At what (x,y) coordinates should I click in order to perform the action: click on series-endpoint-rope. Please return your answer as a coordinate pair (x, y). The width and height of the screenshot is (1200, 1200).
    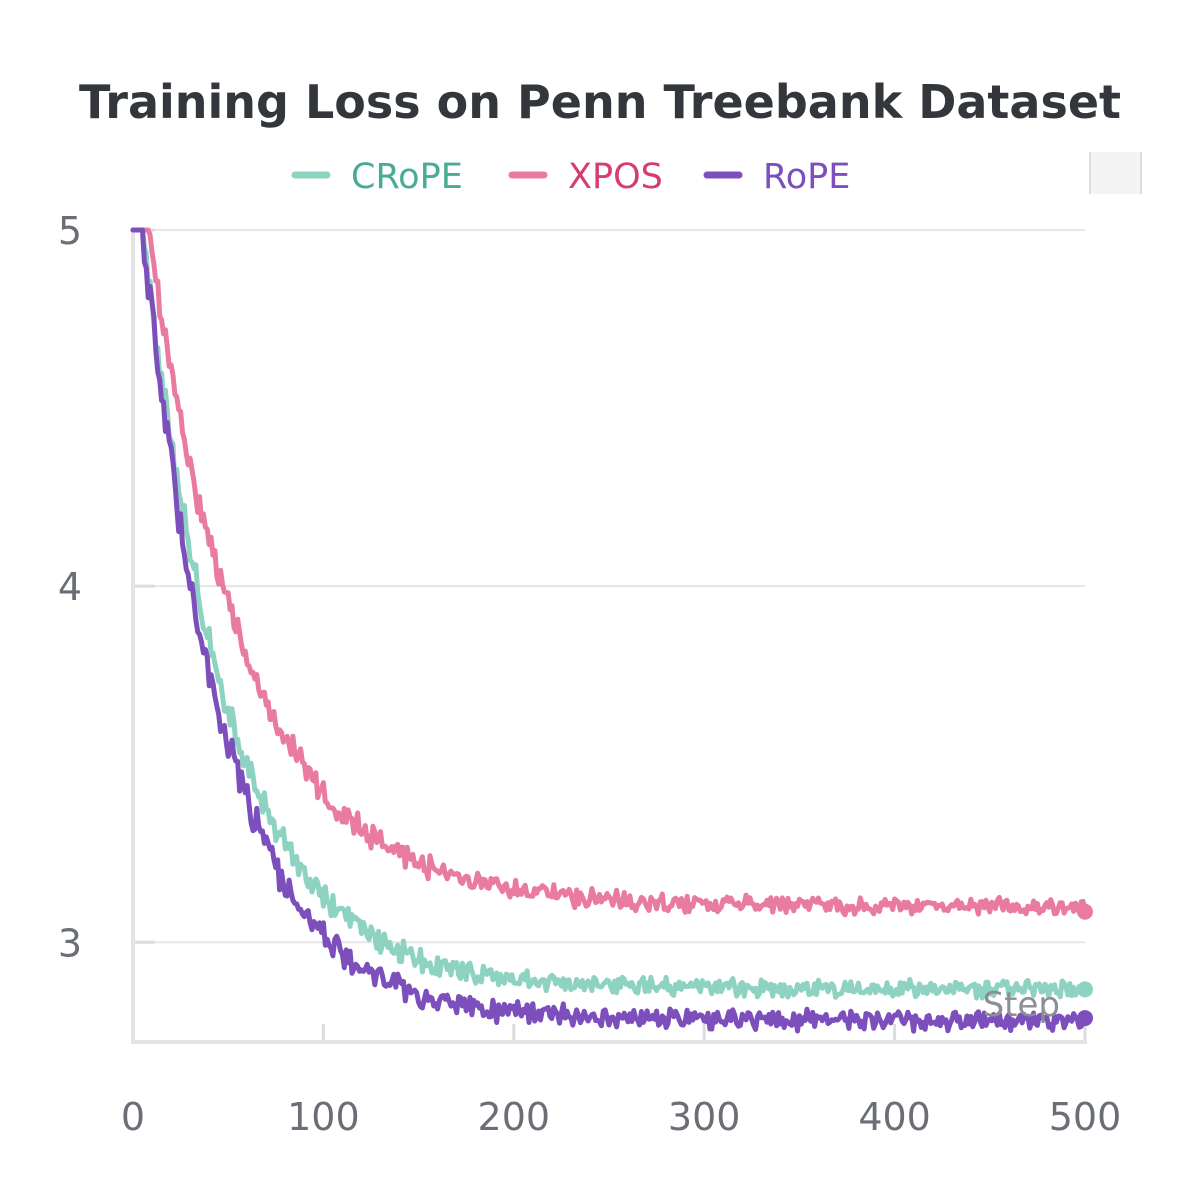
    Looking at the image, I should click on (1085, 1018).